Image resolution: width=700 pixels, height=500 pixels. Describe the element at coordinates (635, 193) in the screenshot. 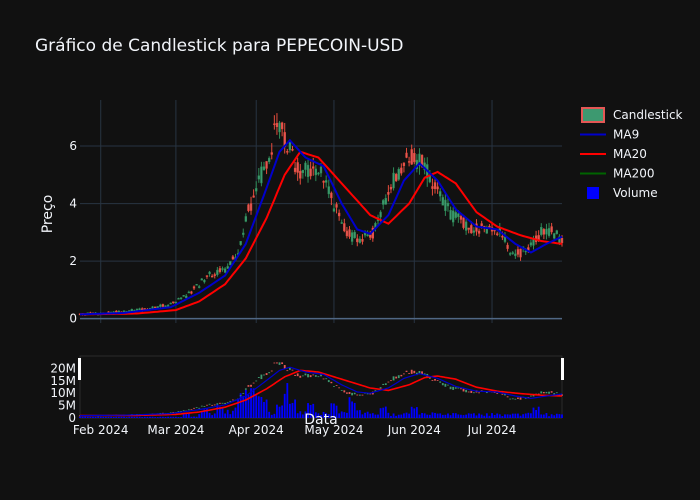

I see `legend-label: Volume` at that location.